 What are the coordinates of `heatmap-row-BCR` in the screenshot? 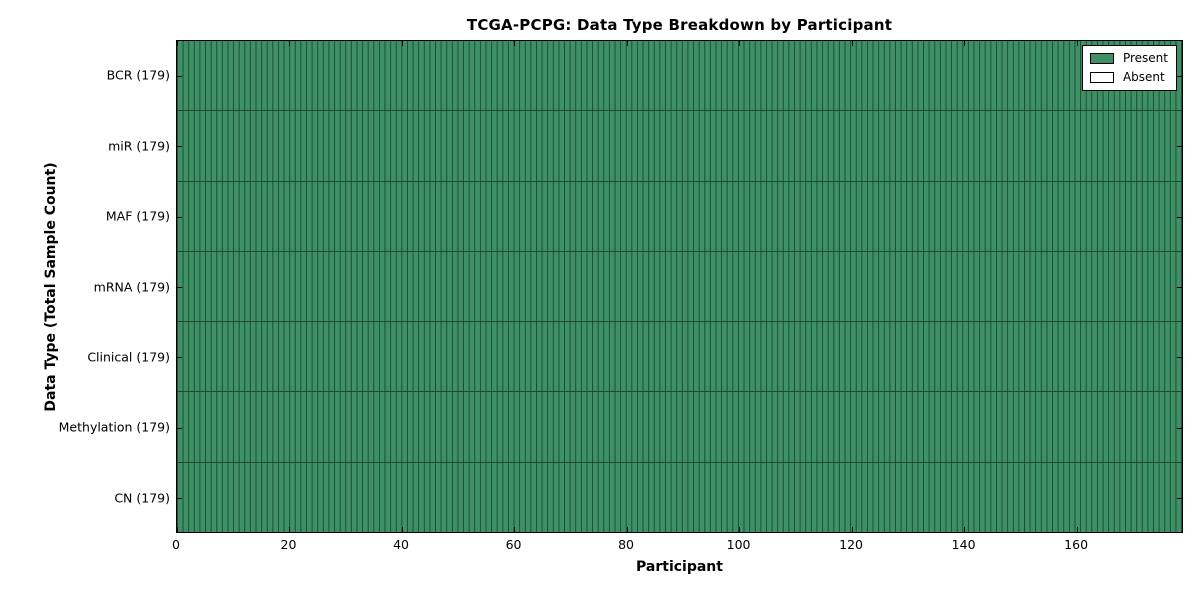 It's located at (679, 76).